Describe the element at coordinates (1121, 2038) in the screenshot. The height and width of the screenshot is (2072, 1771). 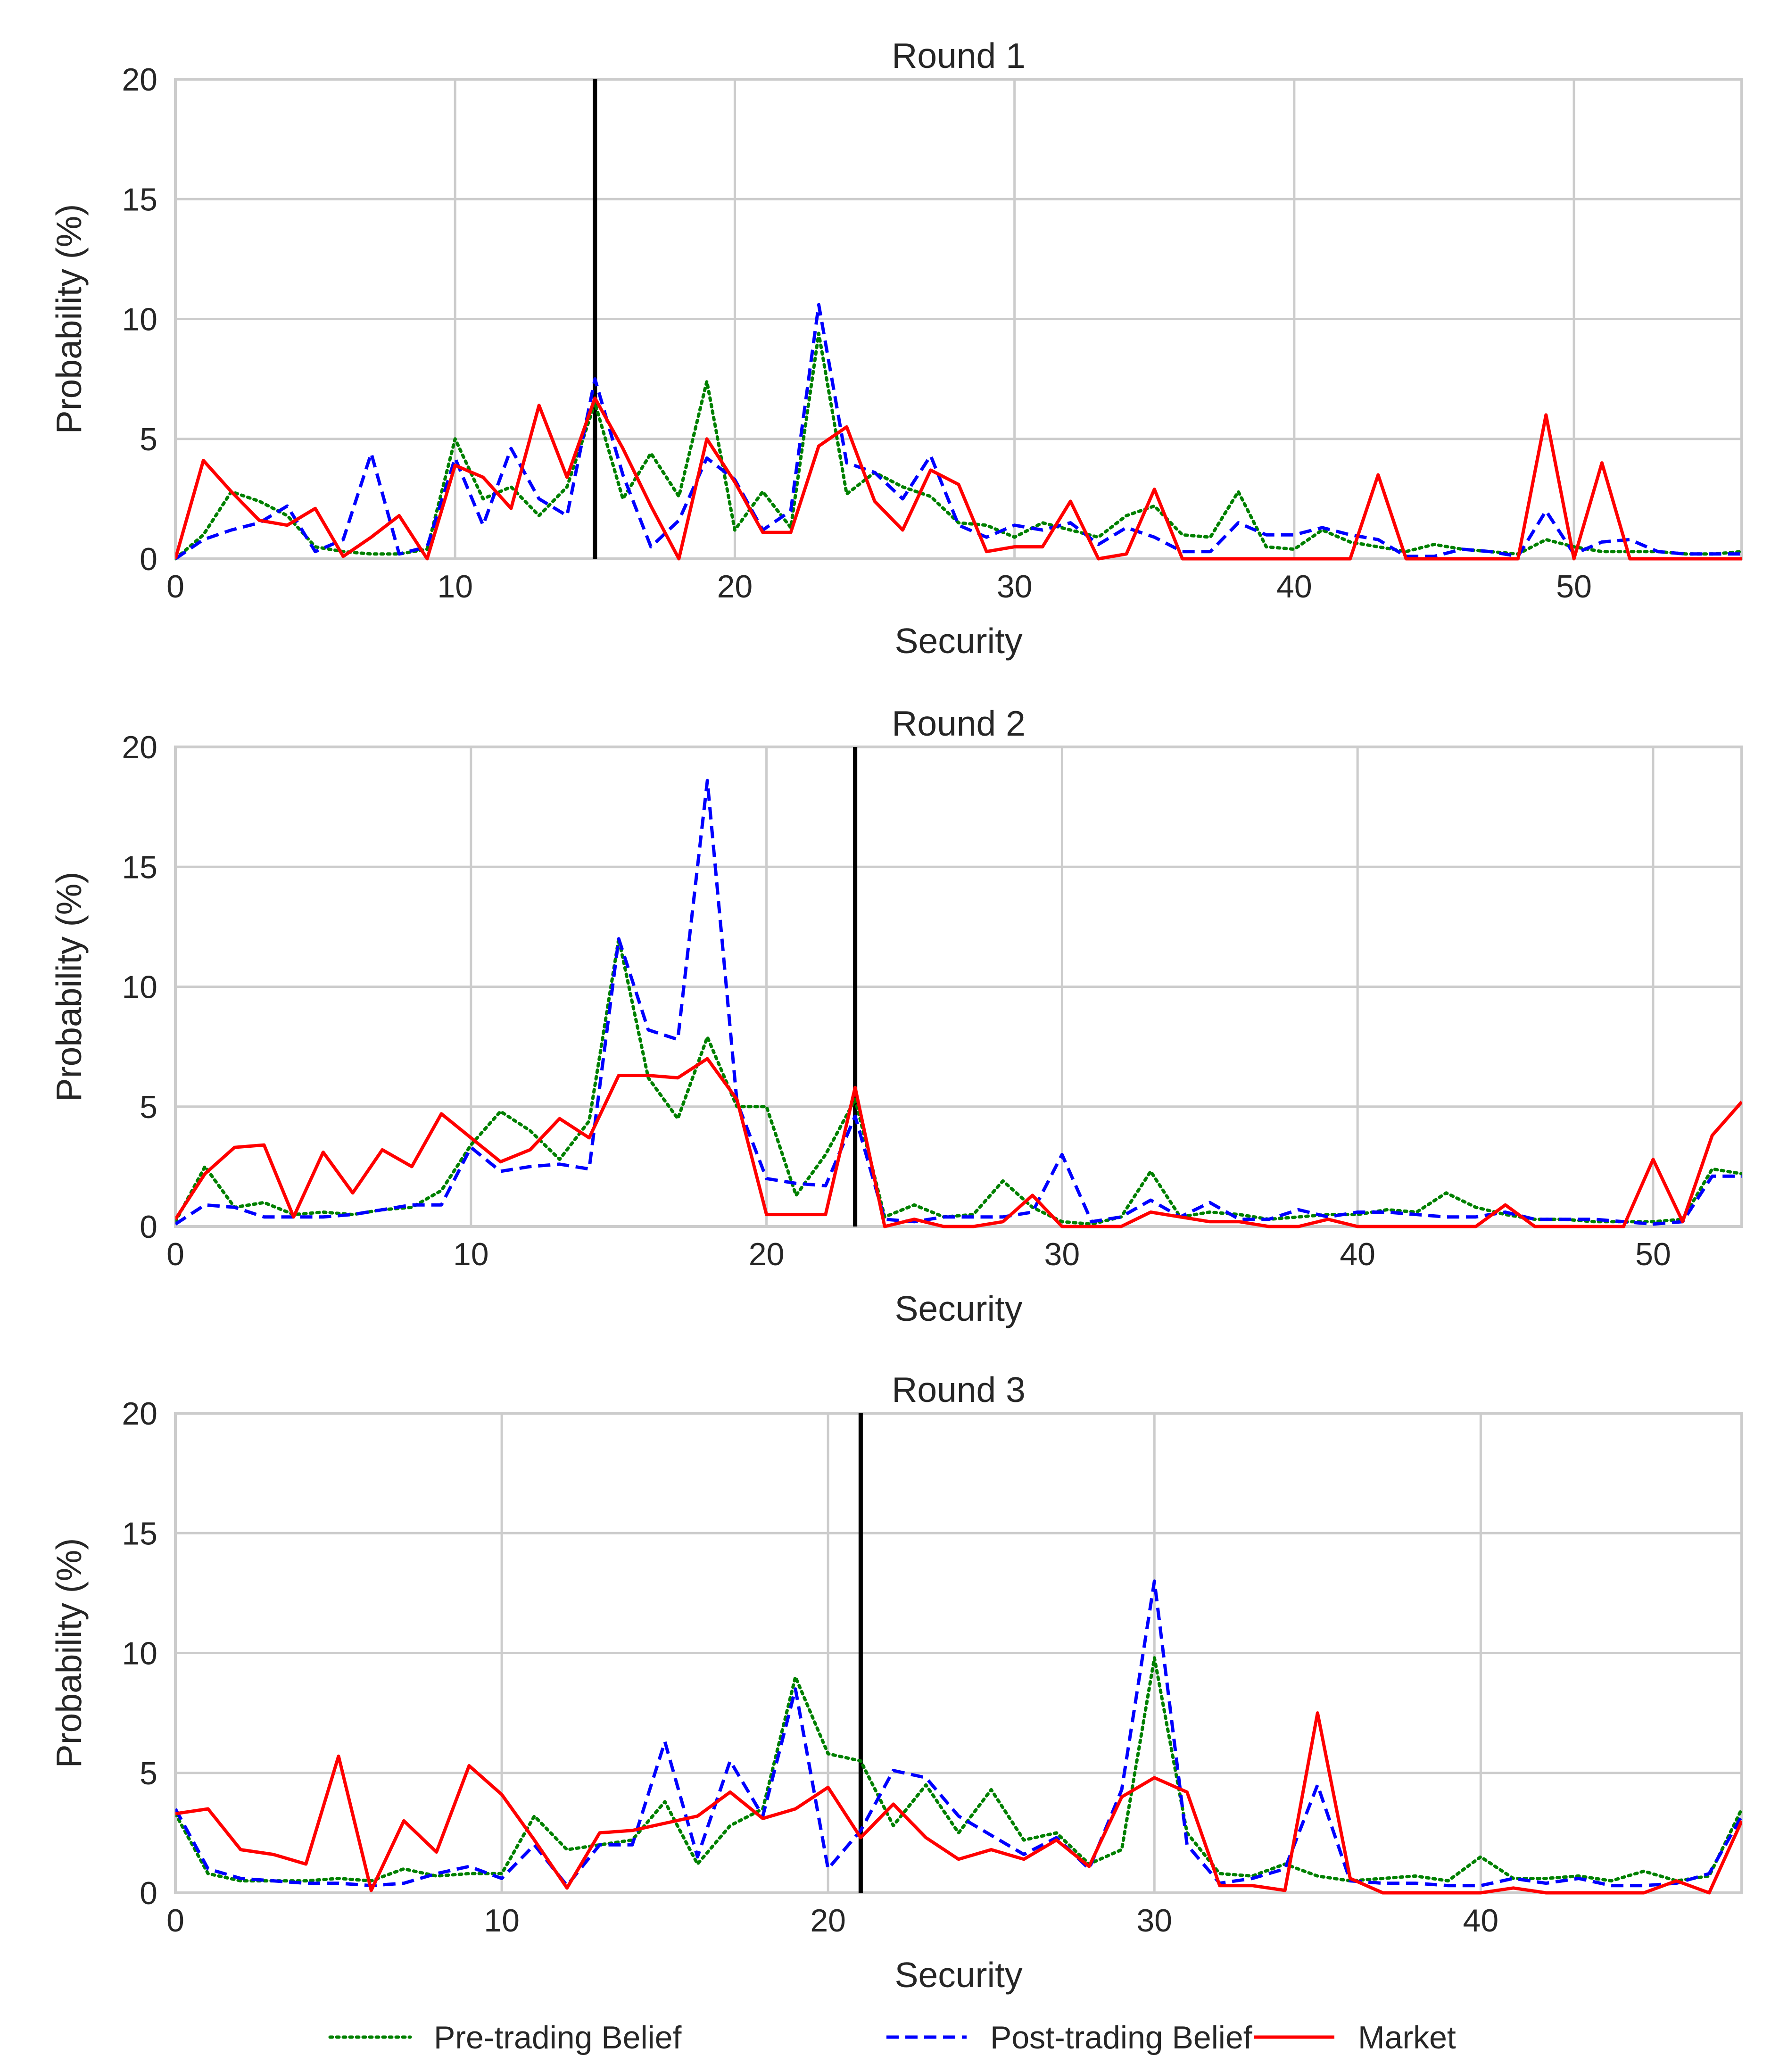
I see `legend-label: Post-trading Belief` at that location.